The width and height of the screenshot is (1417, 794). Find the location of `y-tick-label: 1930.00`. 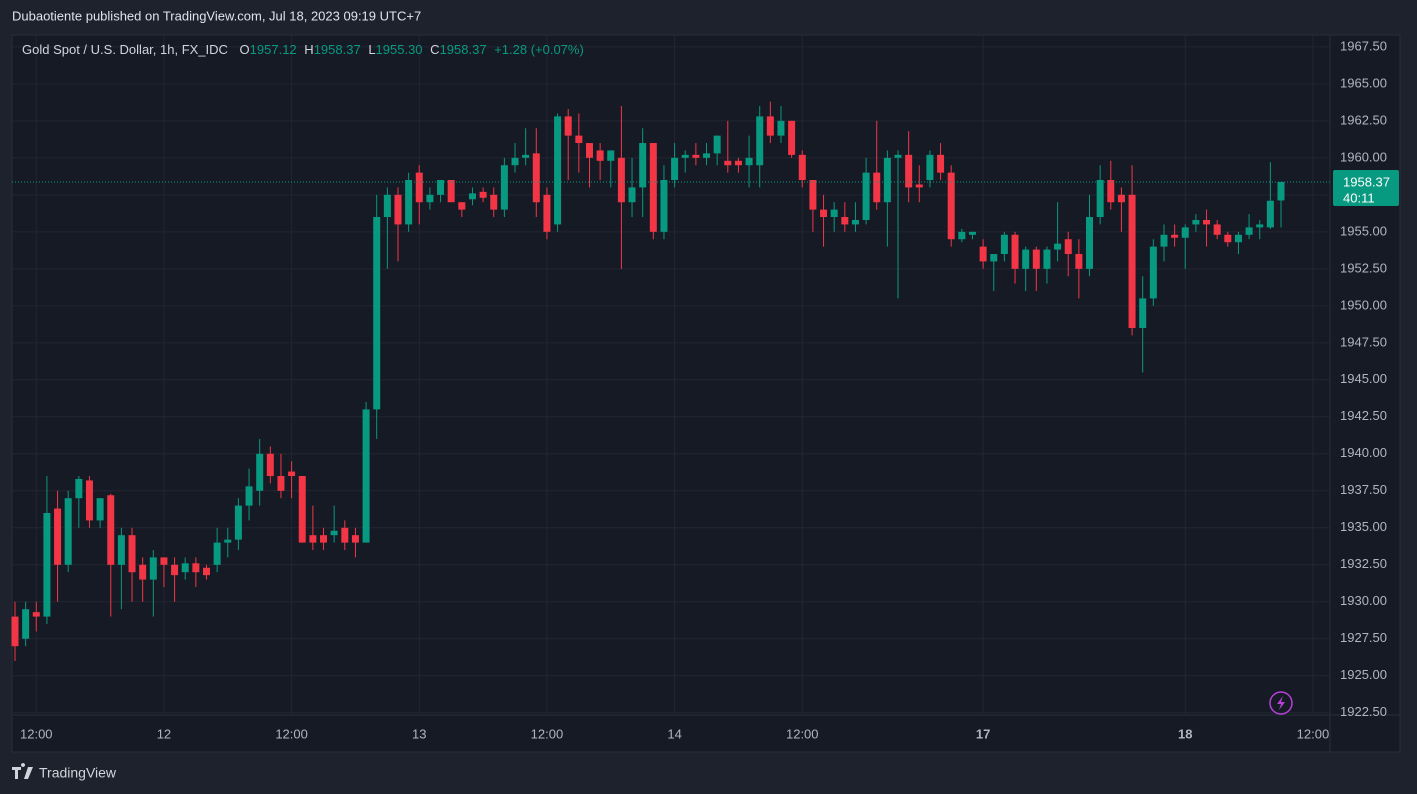

y-tick-label: 1930.00 is located at coordinates (1363, 600).